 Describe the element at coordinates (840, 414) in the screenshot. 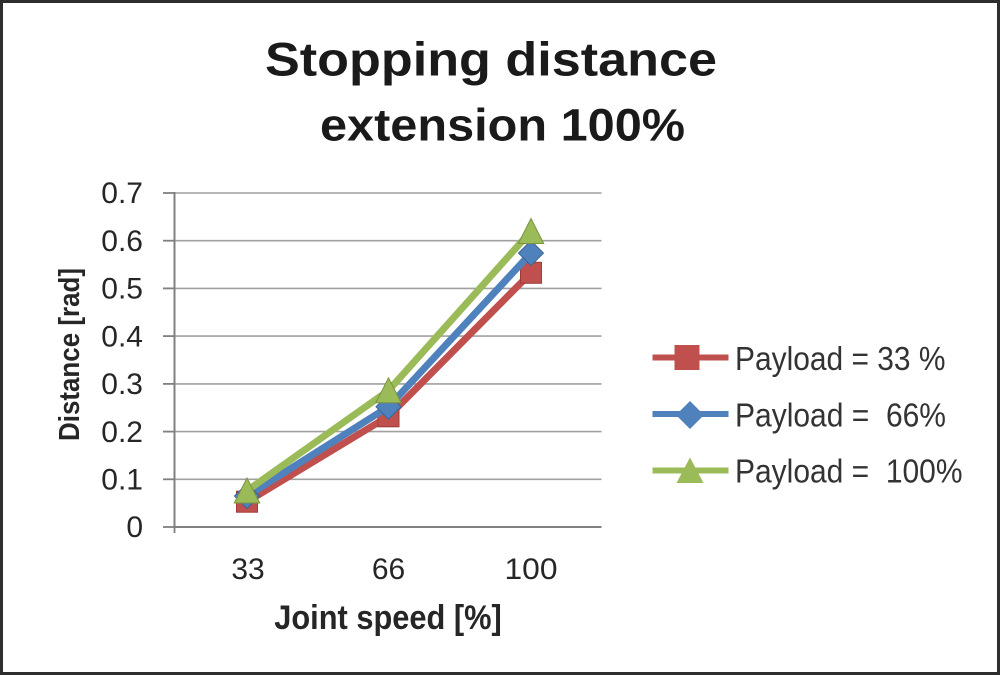

I see `svg-text: Payload = 66%` at that location.